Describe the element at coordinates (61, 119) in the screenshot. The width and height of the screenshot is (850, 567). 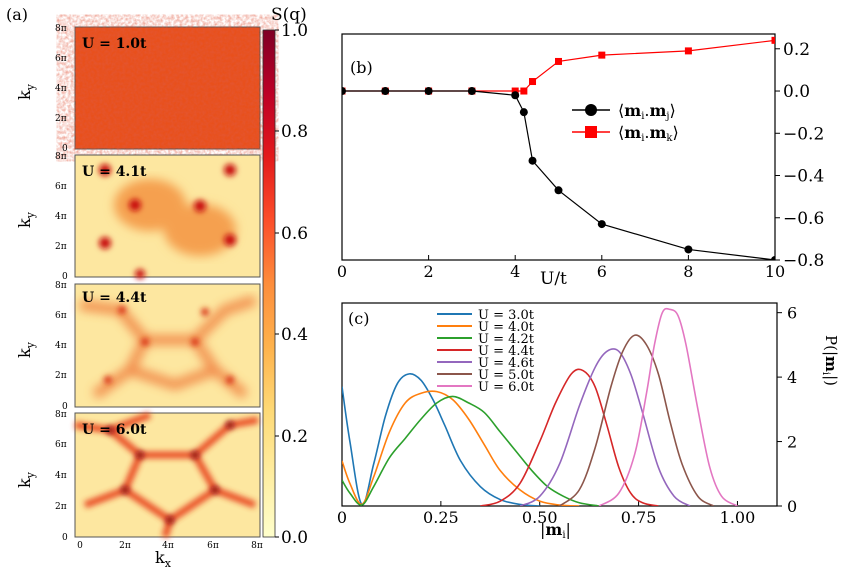
I see `map1-ytick-2: 2π` at that location.